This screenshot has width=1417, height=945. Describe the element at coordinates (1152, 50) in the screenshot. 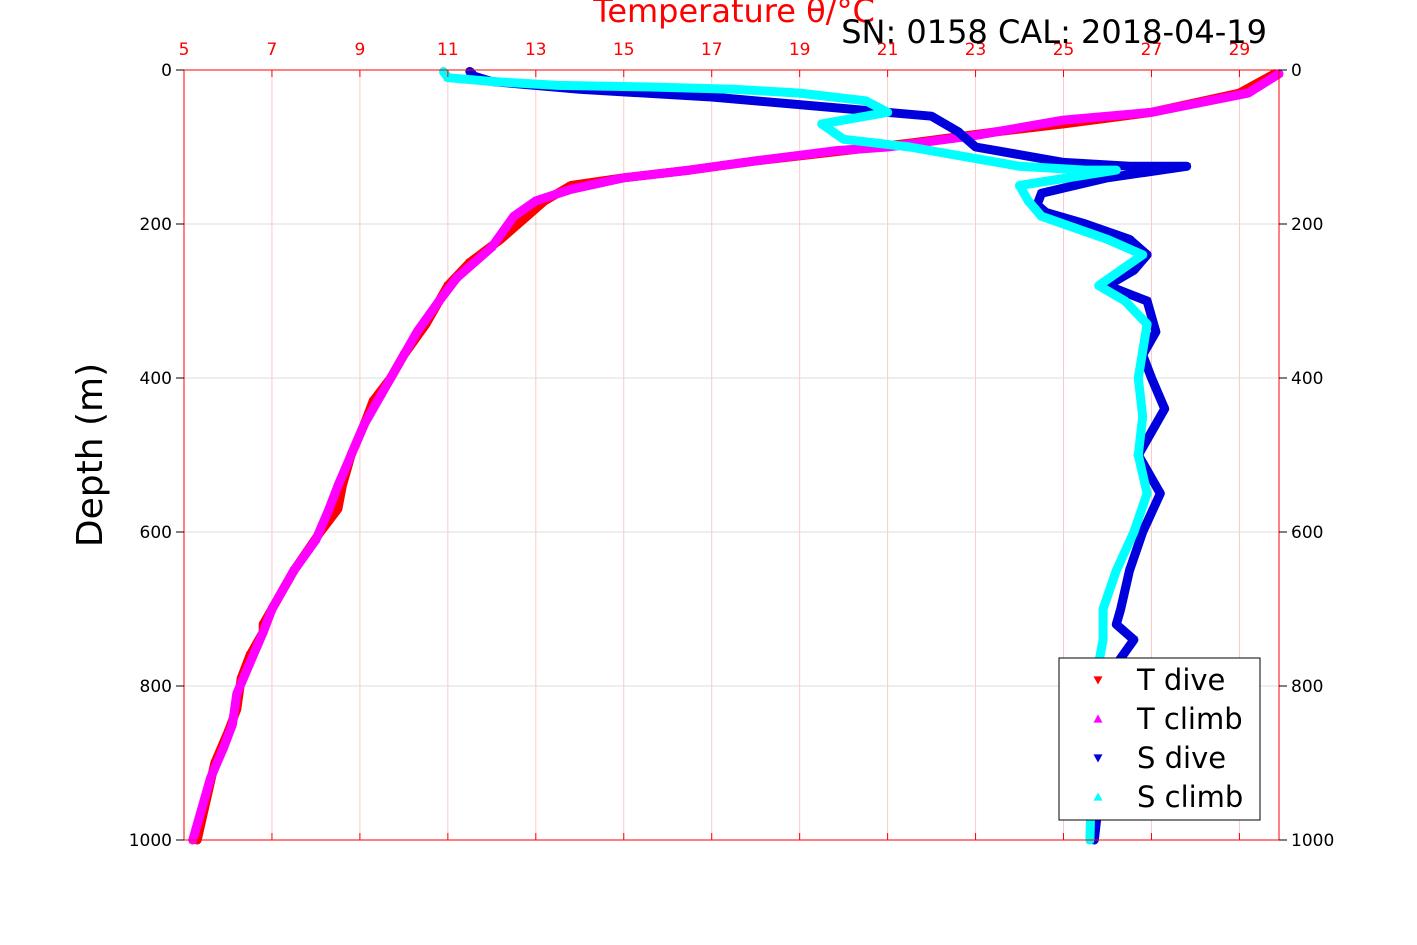

I see `x-tick-label: 27` at that location.